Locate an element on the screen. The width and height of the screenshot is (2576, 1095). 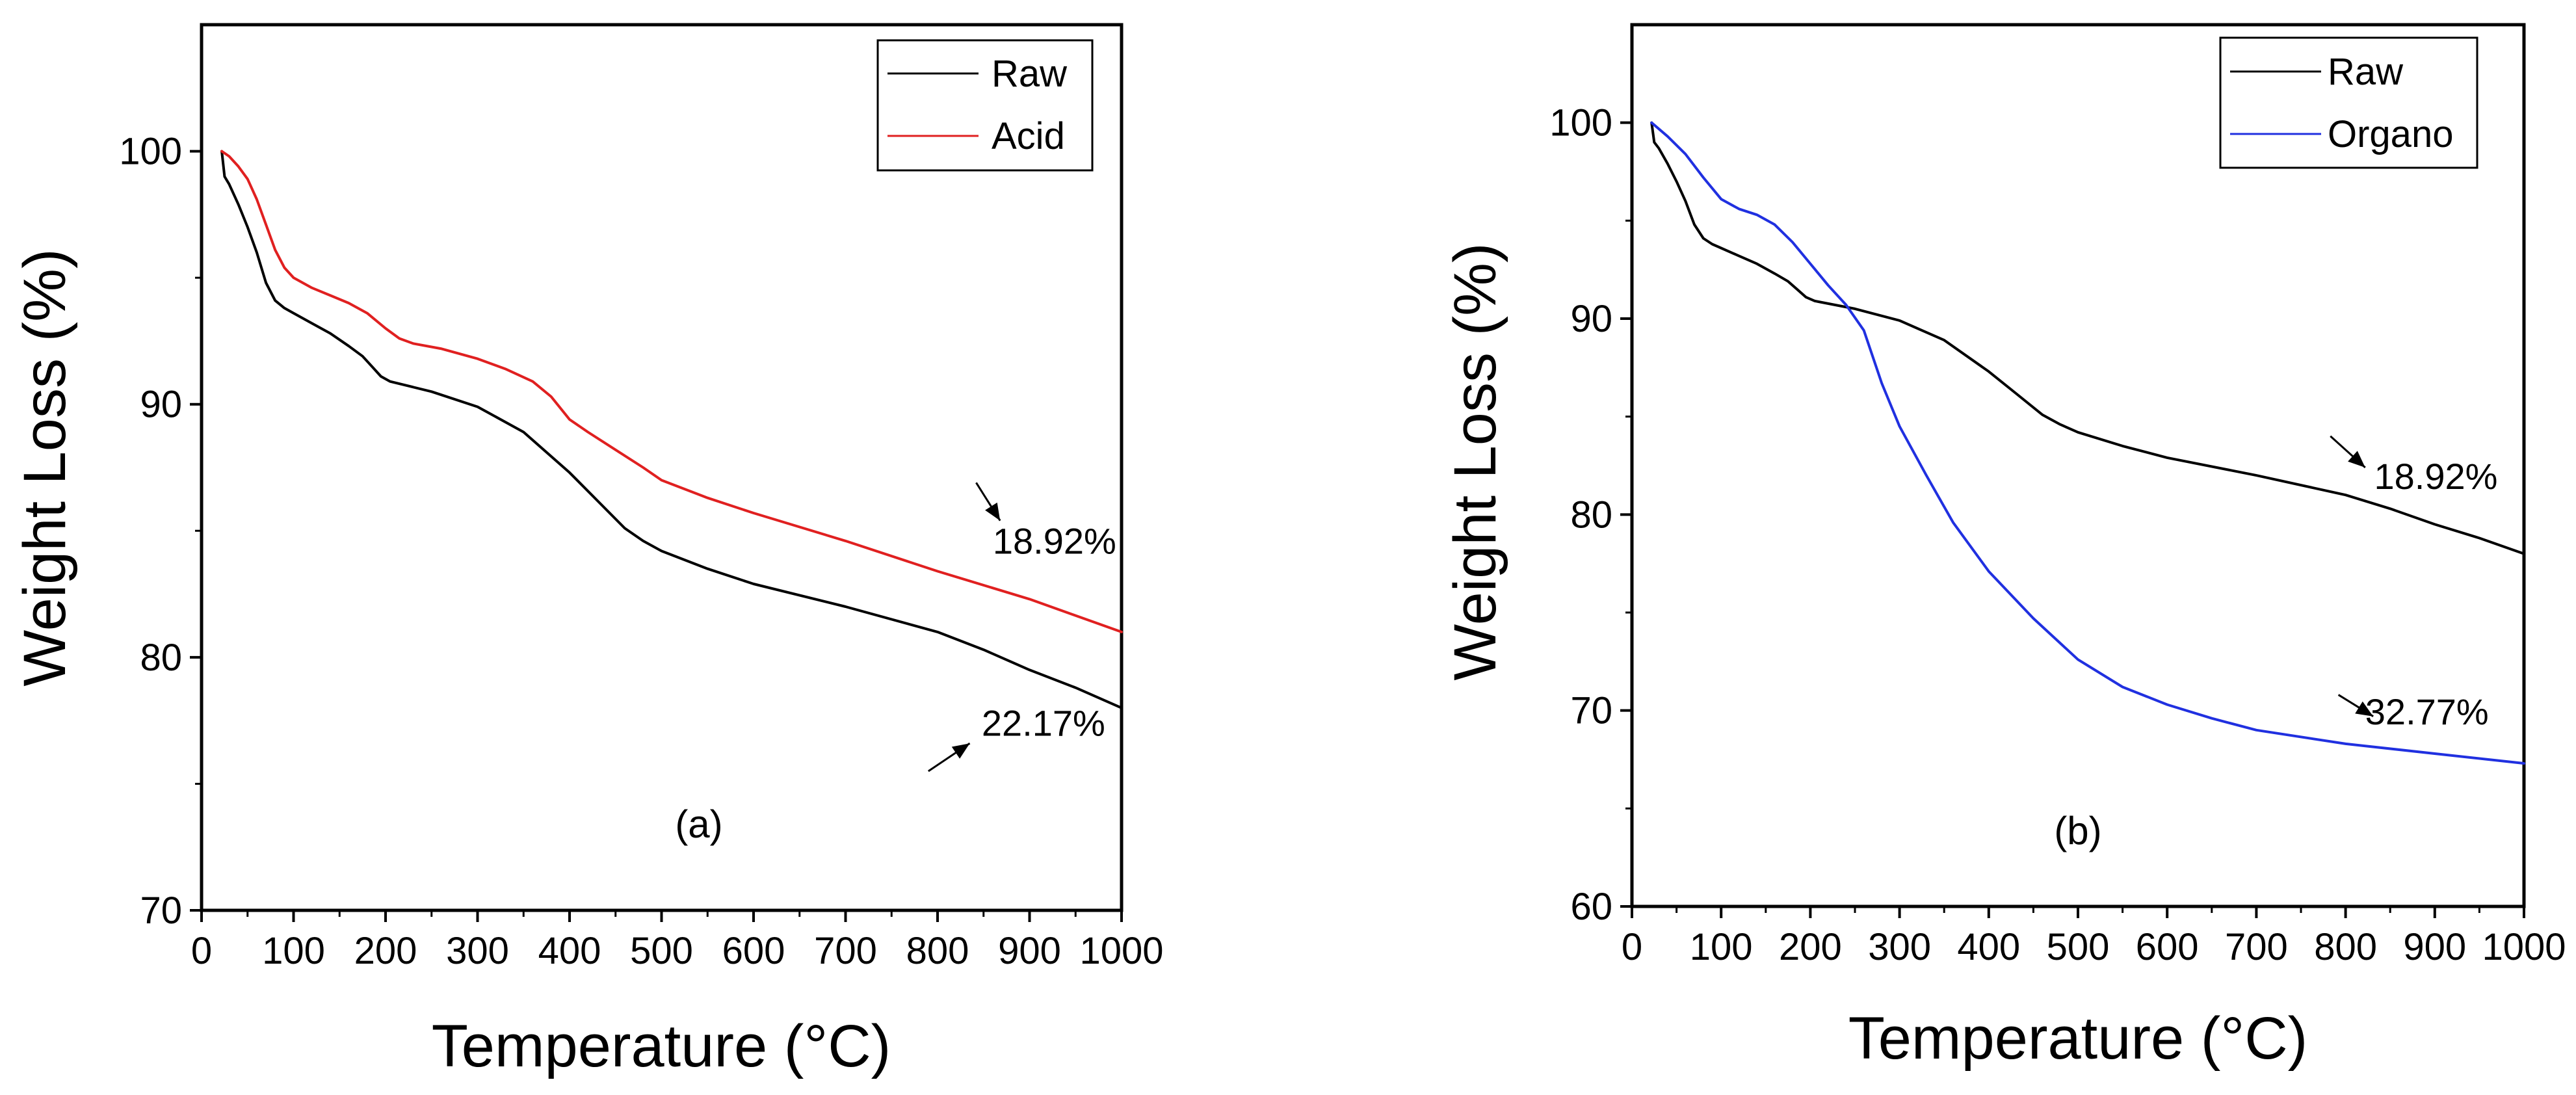
y-tick-label-a-80: 80 is located at coordinates (161, 658).